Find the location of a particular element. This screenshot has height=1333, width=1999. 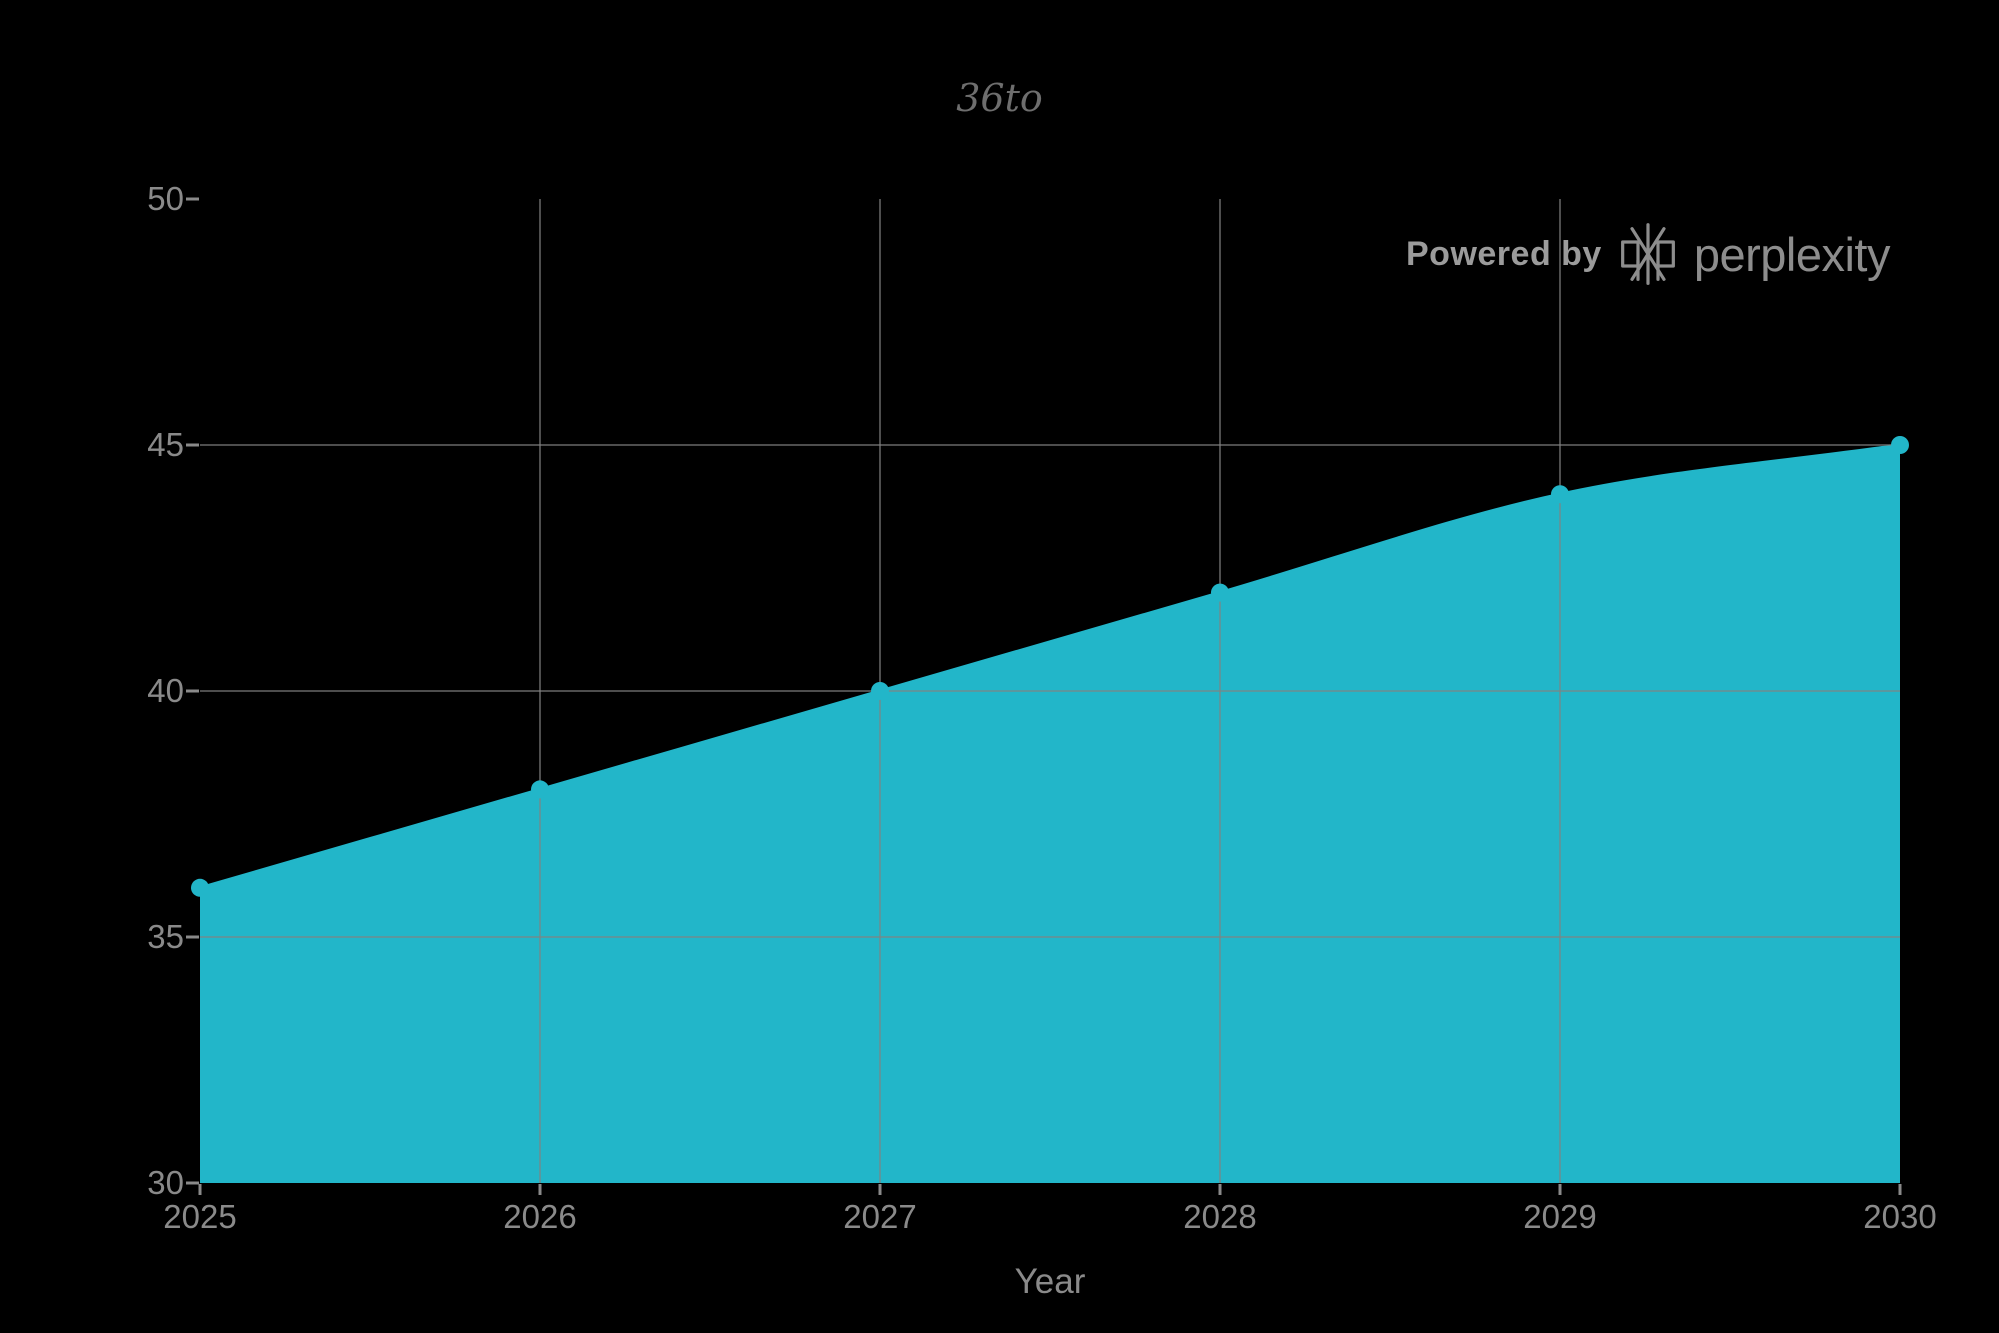

x-tick-label: 2025 is located at coordinates (200, 1216).